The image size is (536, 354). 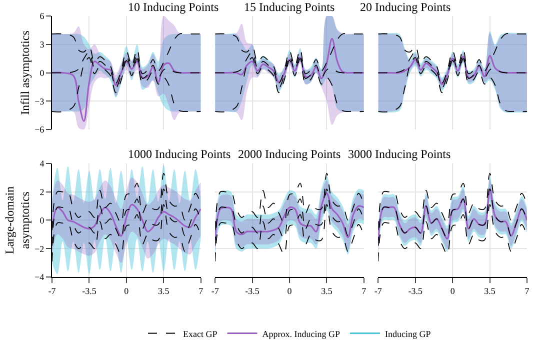 What do you see at coordinates (289, 154) in the screenshot?
I see `chart-title: 2000 Inducing Points` at bounding box center [289, 154].